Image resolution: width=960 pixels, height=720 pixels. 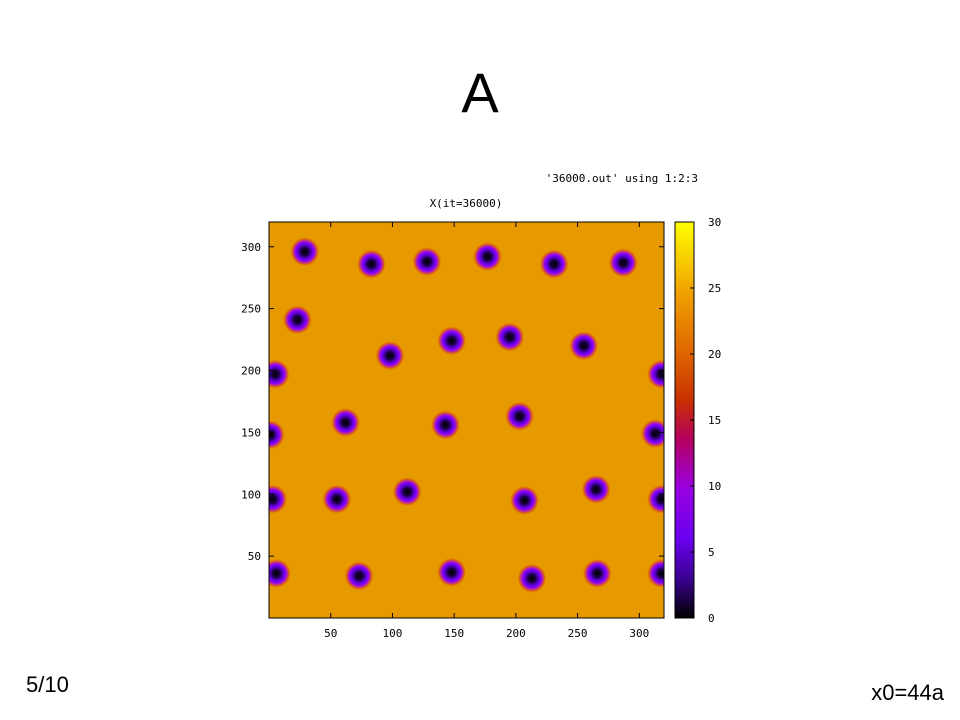 I want to click on chart-title: X(it=36000), so click(x=466, y=203).